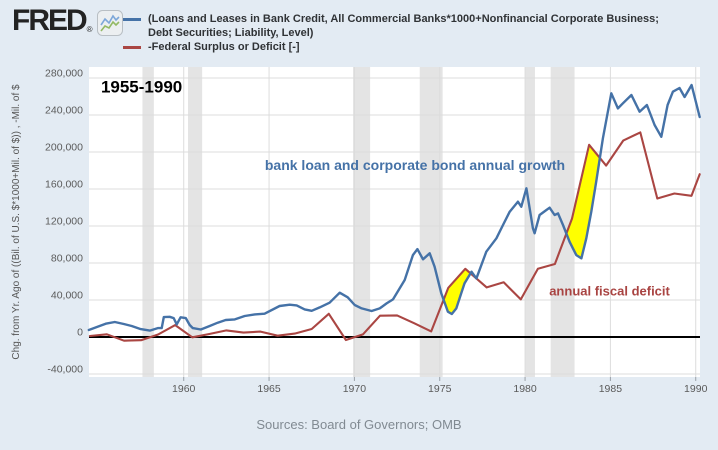 This screenshot has height=450, width=718. What do you see at coordinates (396, 47) in the screenshot?
I see `legend-item-federal-deficit: -Federal Surplus or Deficit [-]` at bounding box center [396, 47].